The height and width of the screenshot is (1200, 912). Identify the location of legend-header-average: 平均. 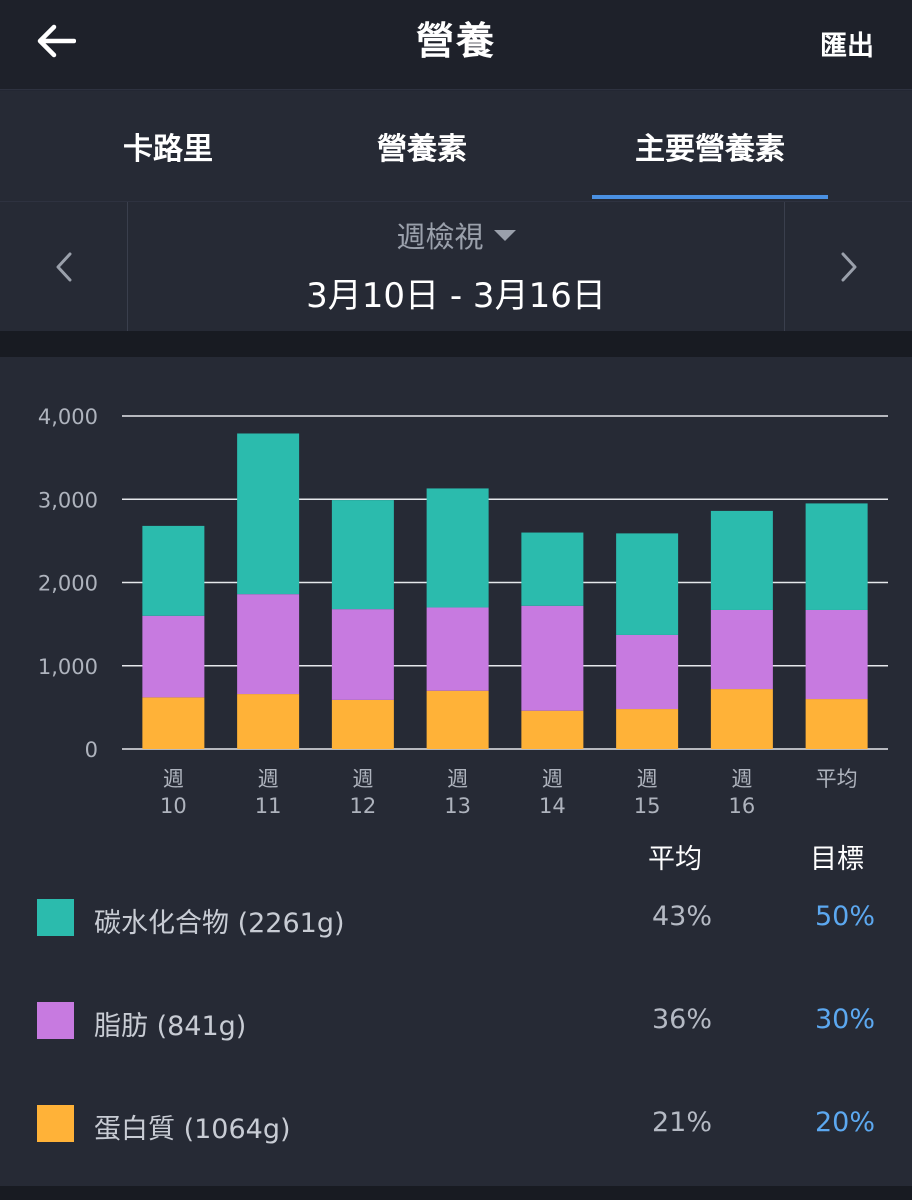
(675, 859).